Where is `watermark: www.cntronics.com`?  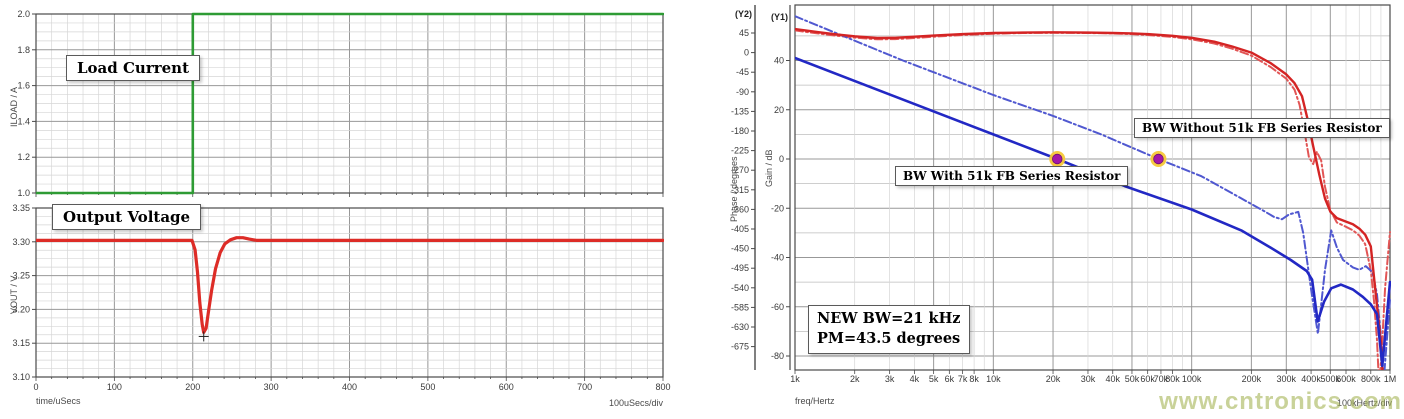 watermark: www.cntronics.com is located at coordinates (1280, 401).